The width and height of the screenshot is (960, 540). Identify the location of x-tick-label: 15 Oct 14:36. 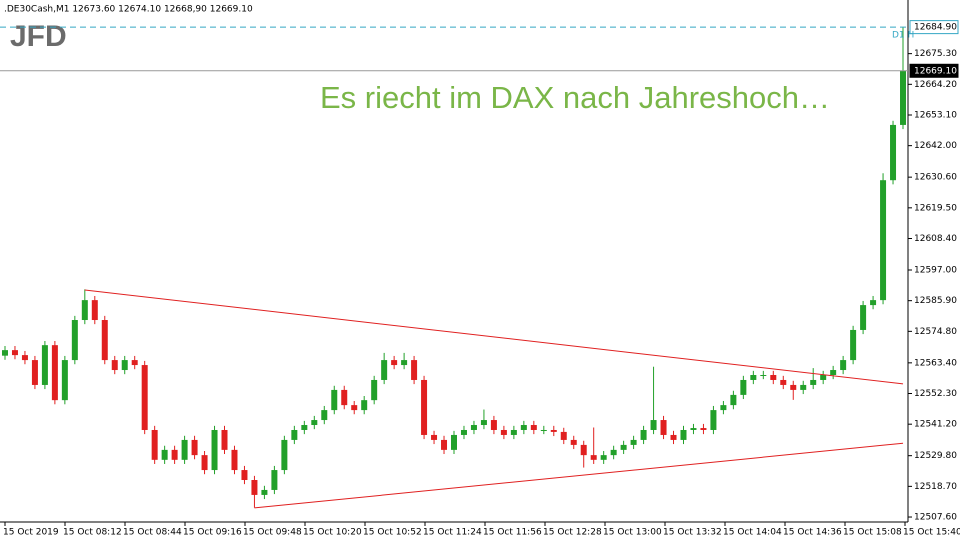
(812, 533).